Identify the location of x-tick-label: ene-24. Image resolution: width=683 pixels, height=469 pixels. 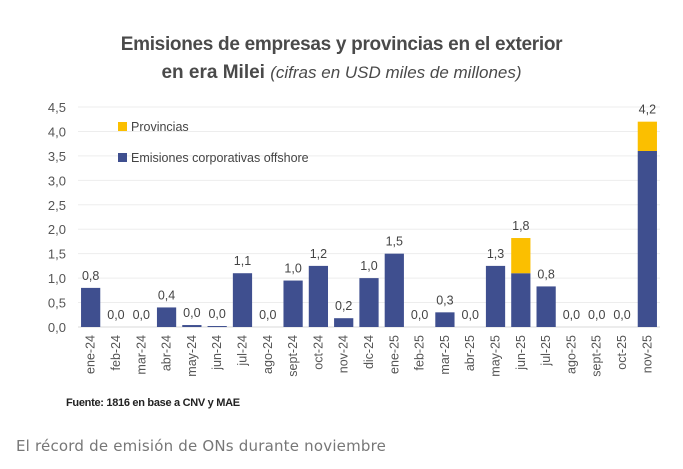
(91, 354).